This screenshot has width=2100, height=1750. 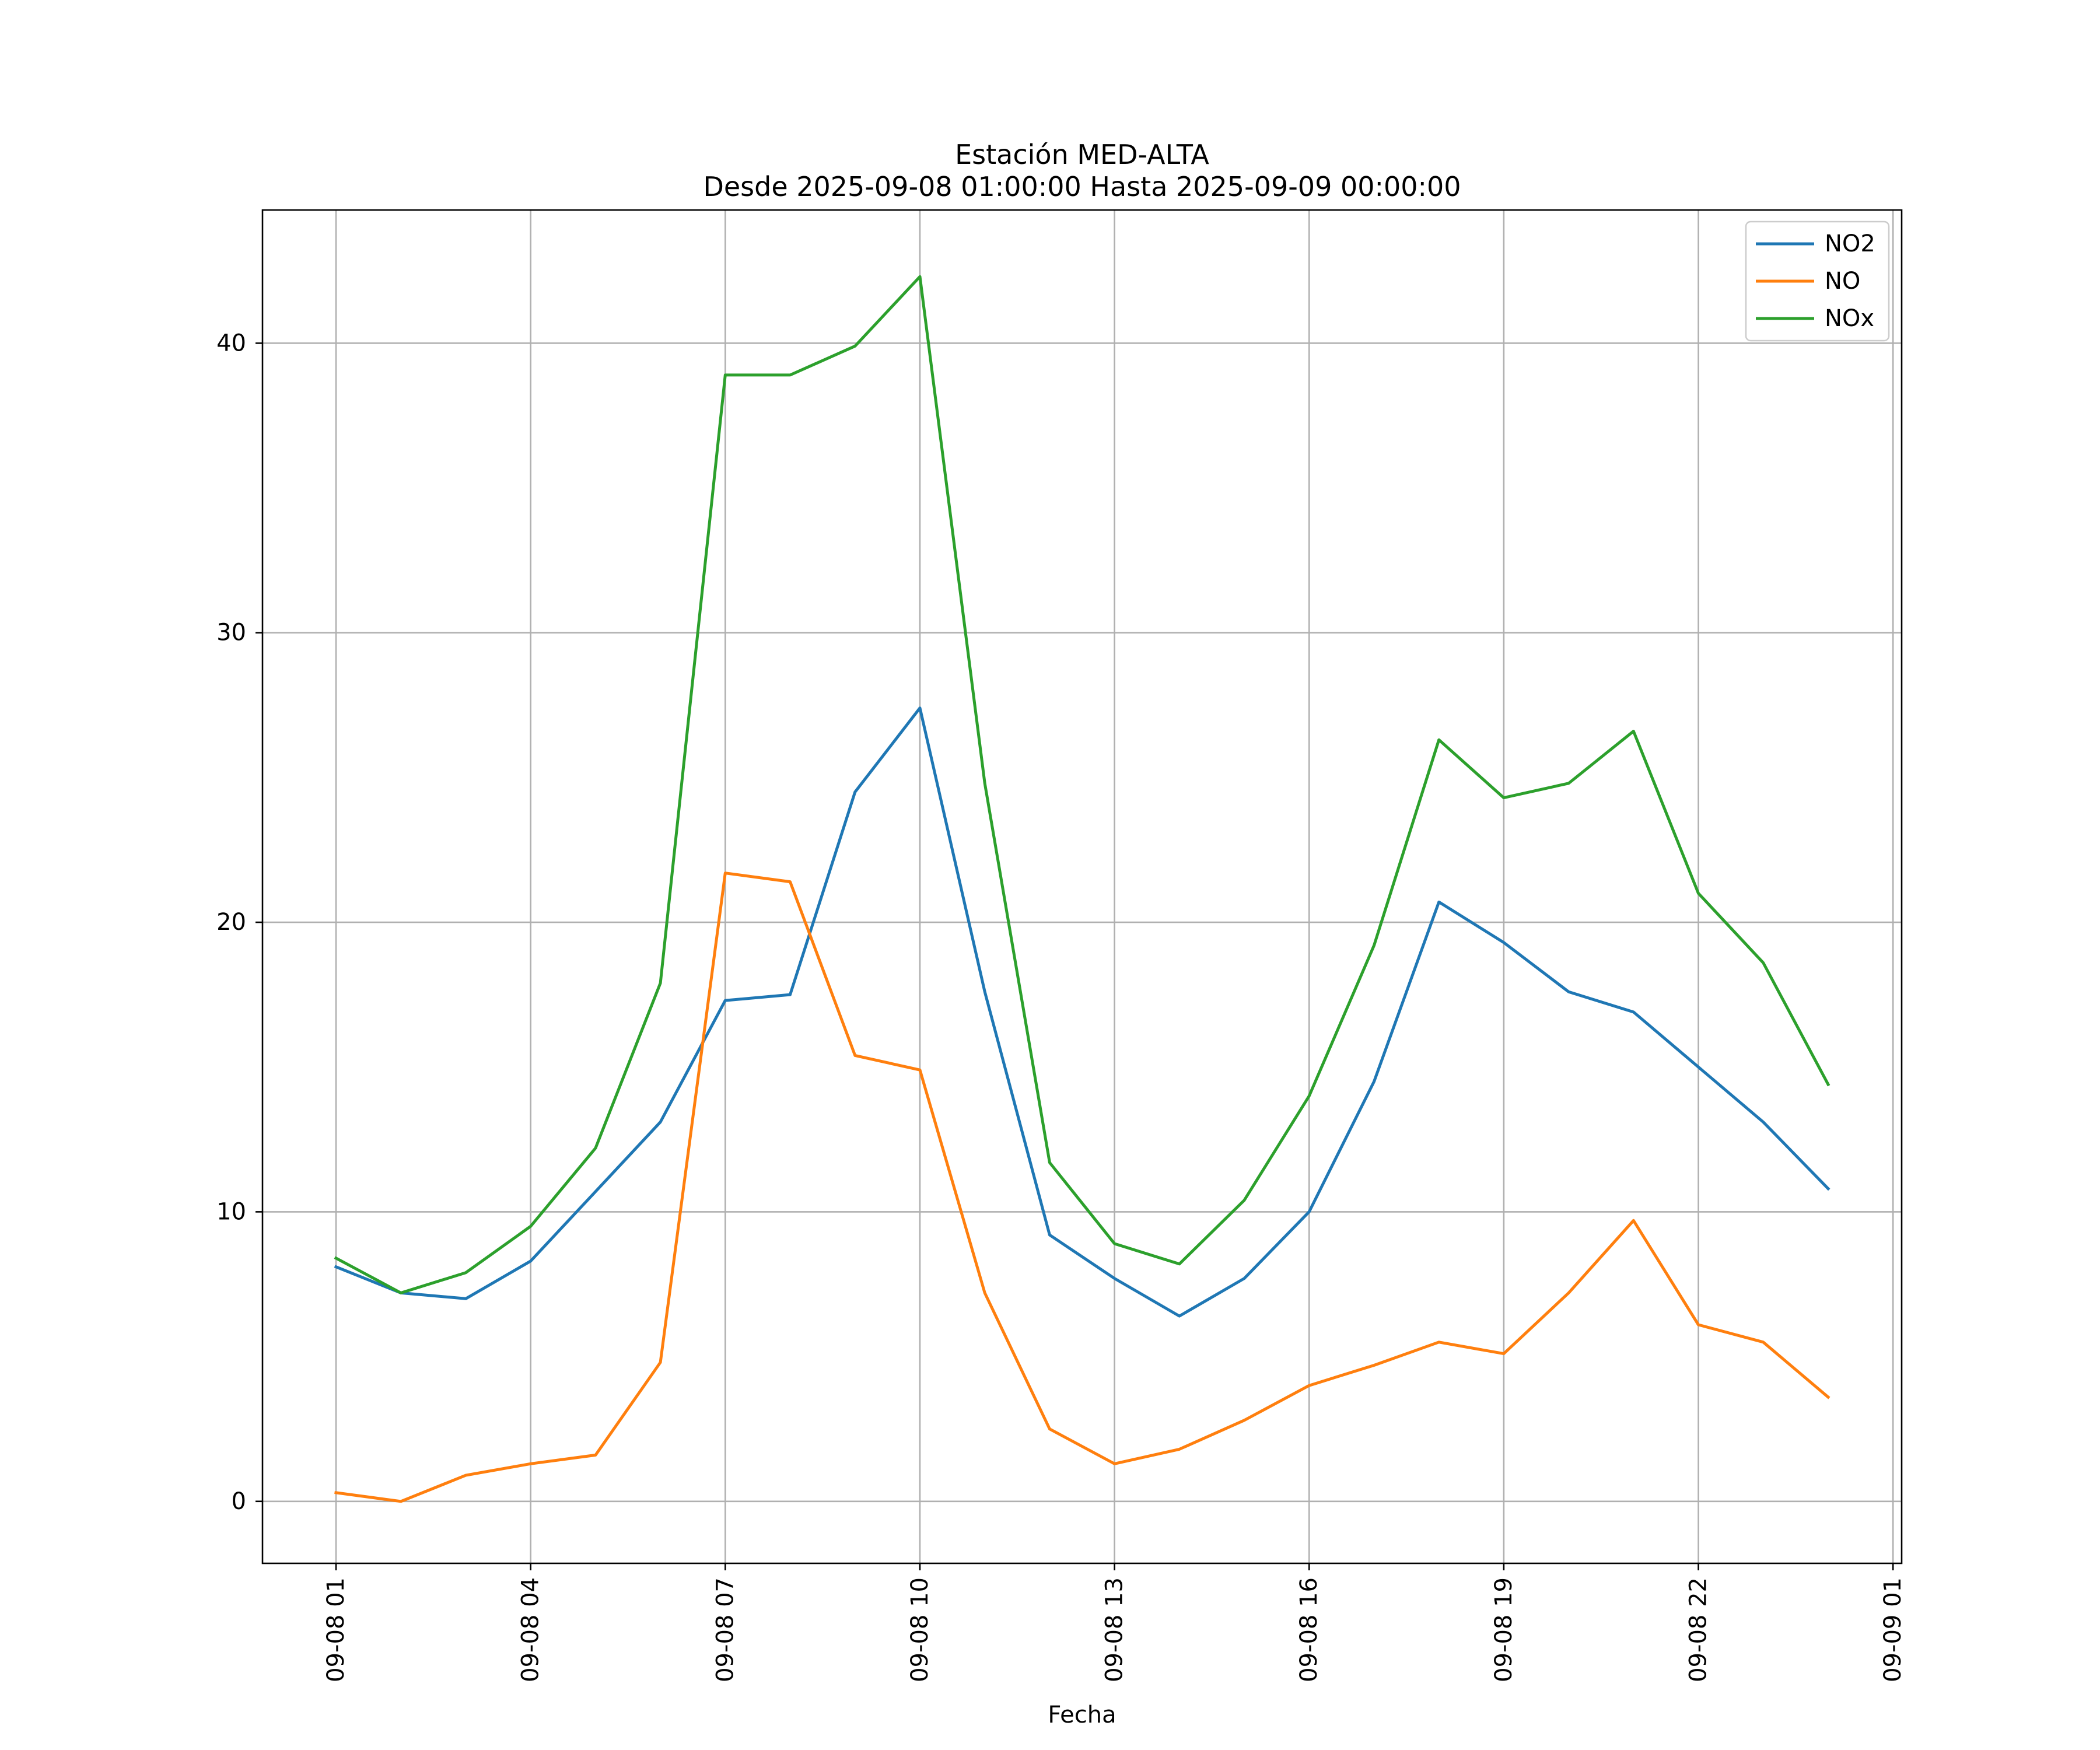 What do you see at coordinates (1699, 1629) in the screenshot?
I see `x-tick-label: 09-08 22` at bounding box center [1699, 1629].